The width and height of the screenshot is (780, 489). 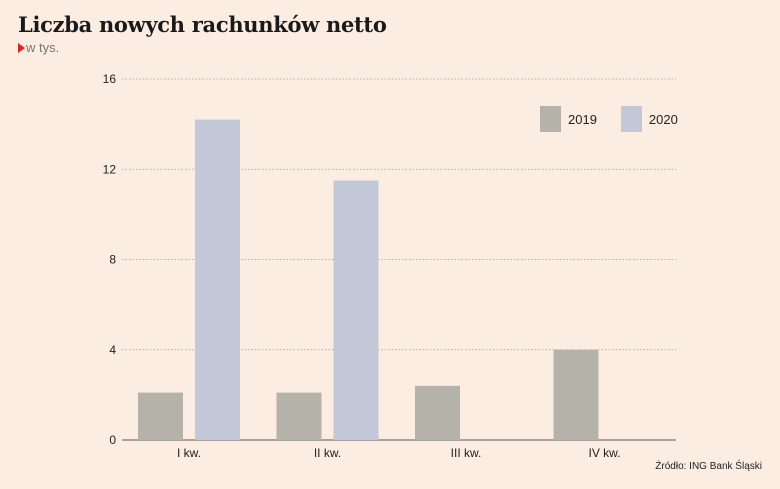 What do you see at coordinates (43, 47) in the screenshot?
I see `subtitle-text: w tys.` at bounding box center [43, 47].